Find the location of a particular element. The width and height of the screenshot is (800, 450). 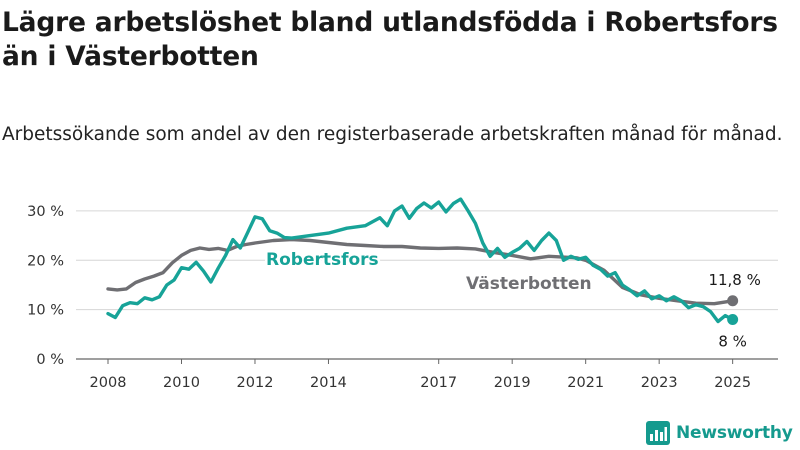

x-axis: 2008 2010 2012 2014 2017 2019 2021 2023 2025 is located at coordinates (420, 375).